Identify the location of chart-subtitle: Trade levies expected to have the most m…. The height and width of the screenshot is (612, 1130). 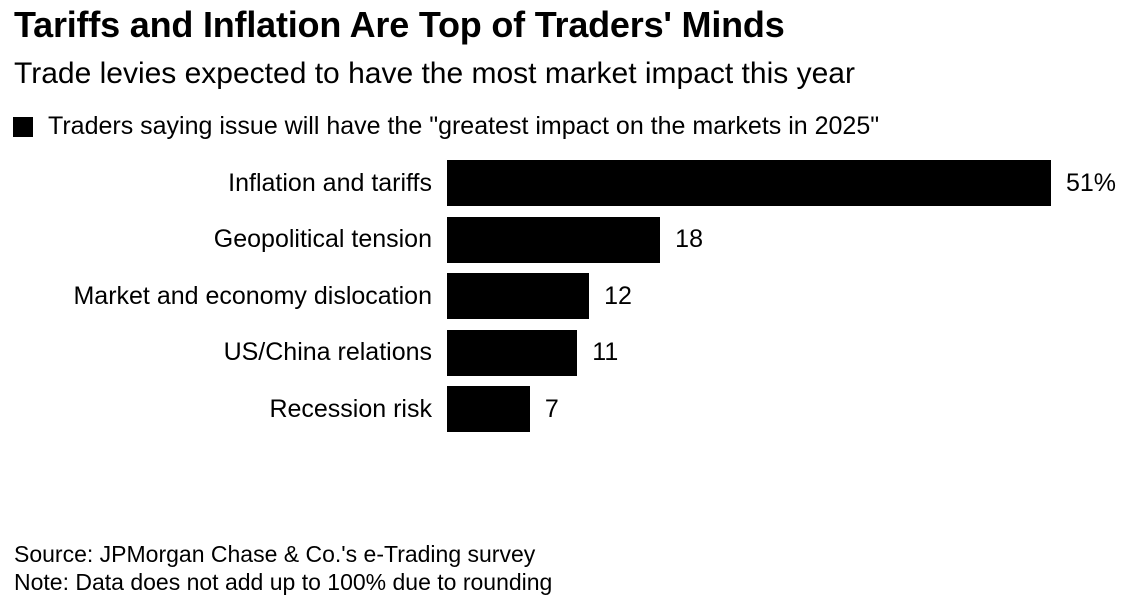
(434, 73).